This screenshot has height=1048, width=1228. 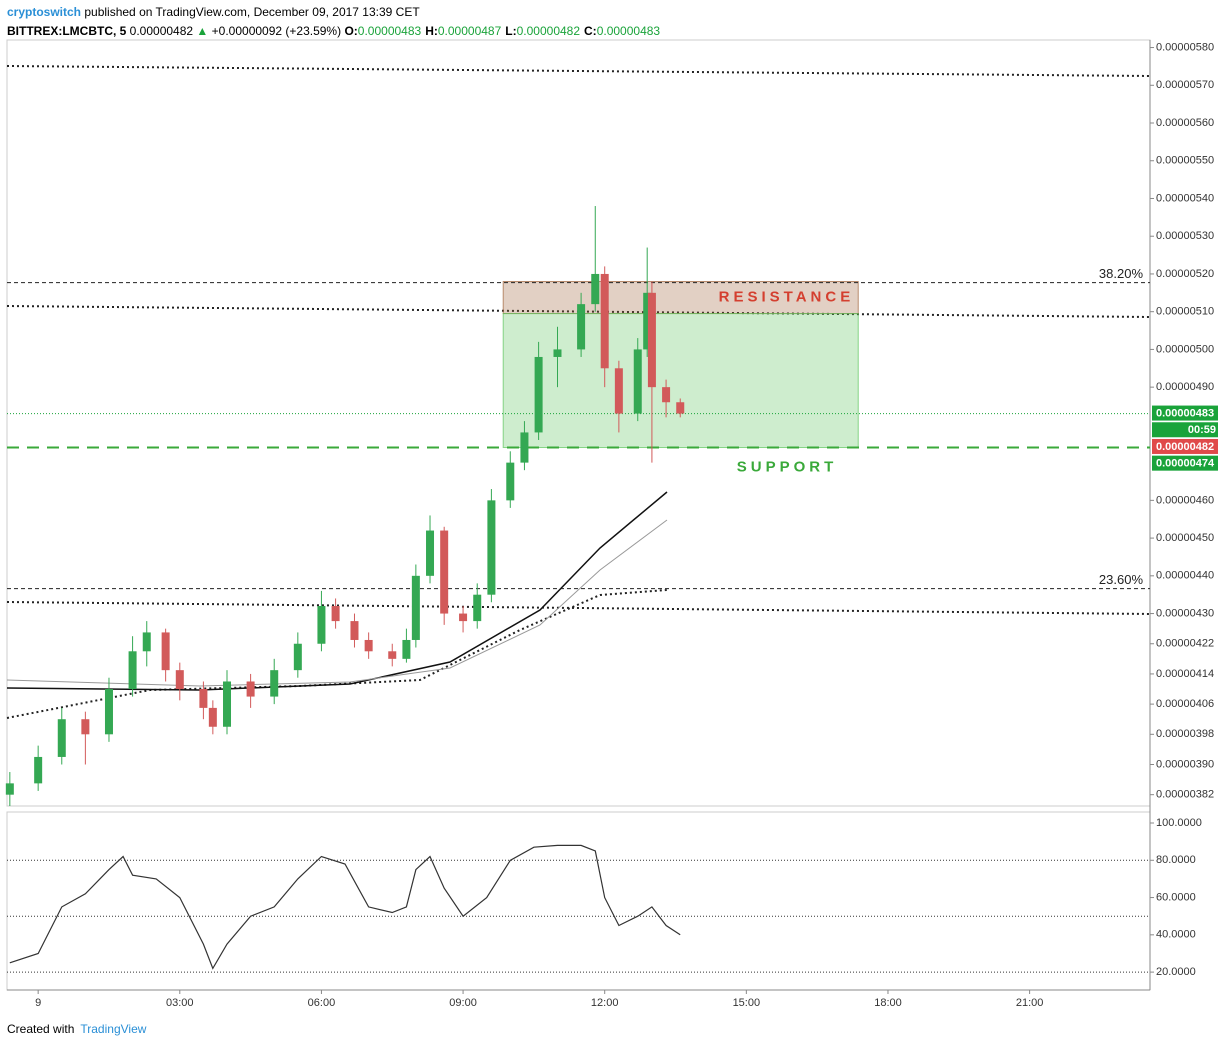 I want to click on ohlc-value: 0.00000487, so click(x=469, y=31).